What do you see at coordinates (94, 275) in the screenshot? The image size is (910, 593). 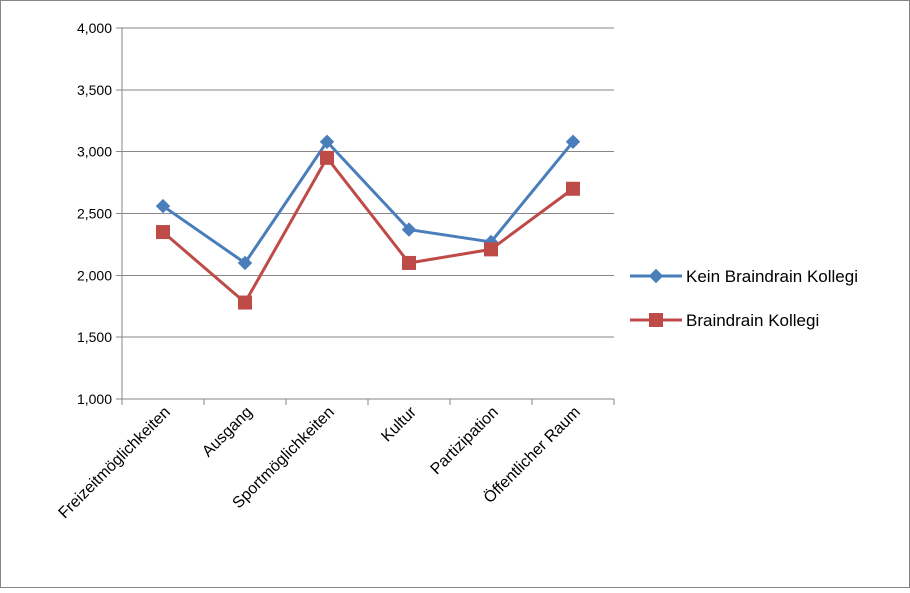 I see `y-tick-label: 2,000` at bounding box center [94, 275].